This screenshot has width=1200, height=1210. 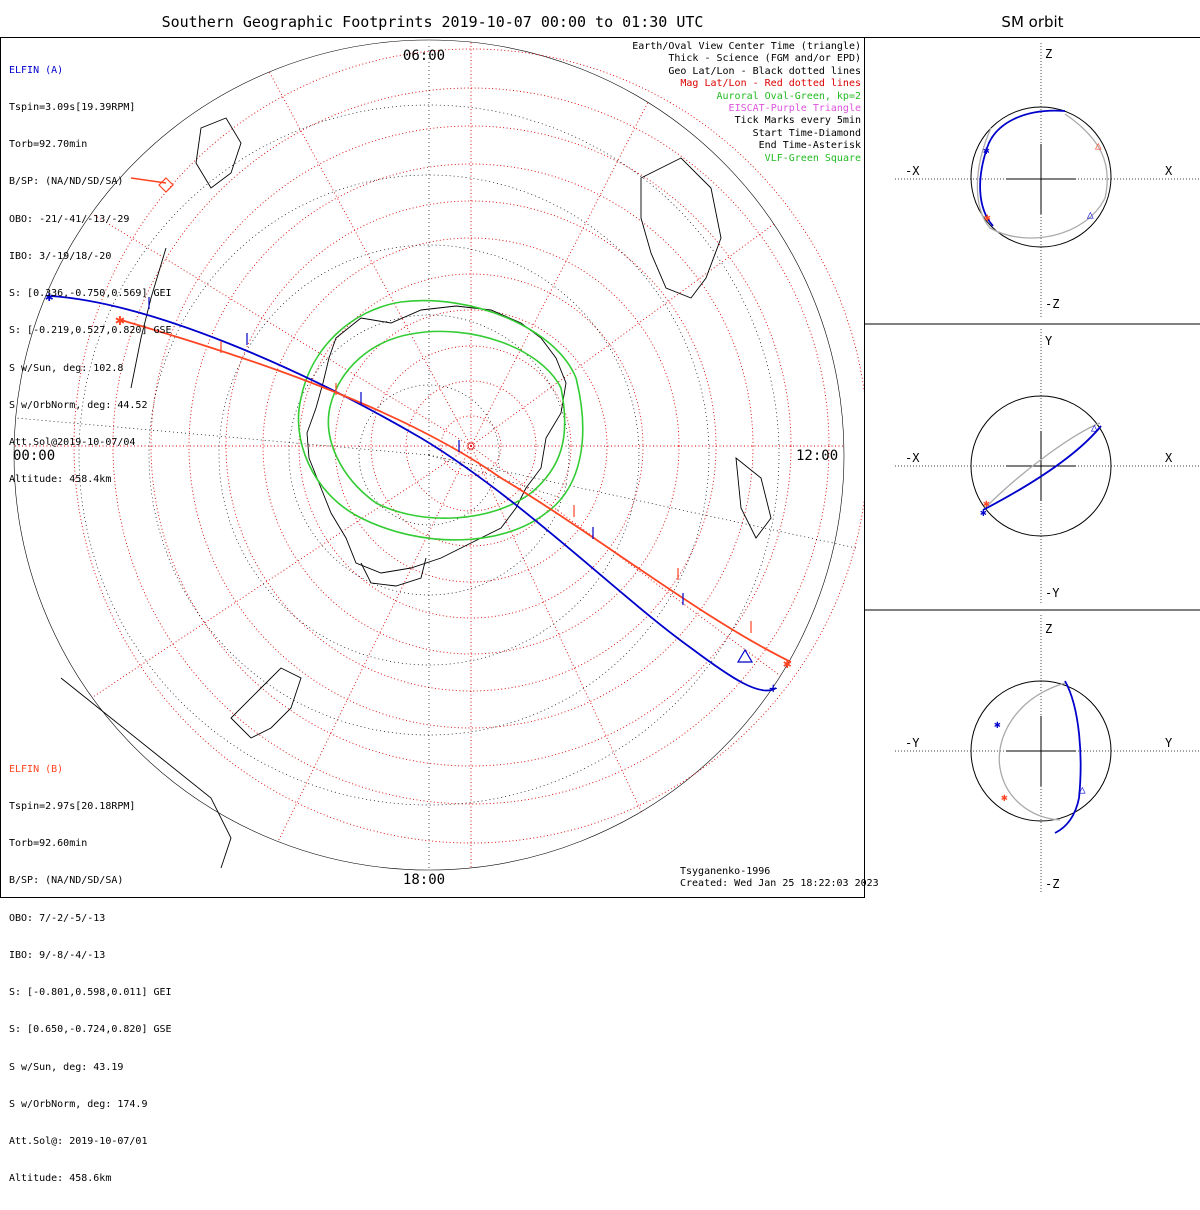 What do you see at coordinates (48, 145) in the screenshot?
I see `elfin-a-line: Torb=92.70min` at bounding box center [48, 145].